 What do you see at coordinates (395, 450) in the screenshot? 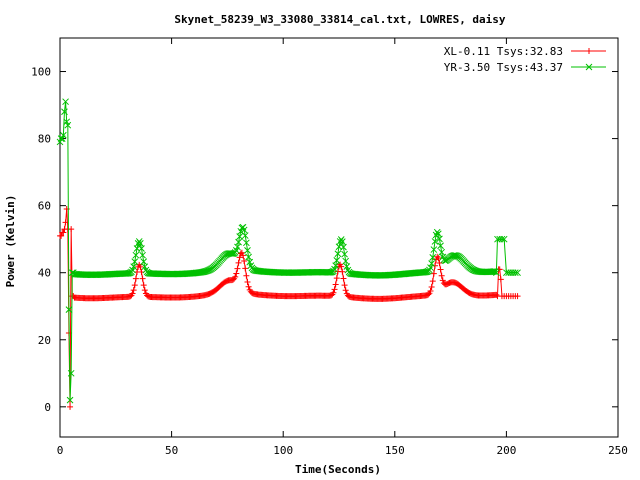
I see `x-tick-label: 150` at bounding box center [395, 450].